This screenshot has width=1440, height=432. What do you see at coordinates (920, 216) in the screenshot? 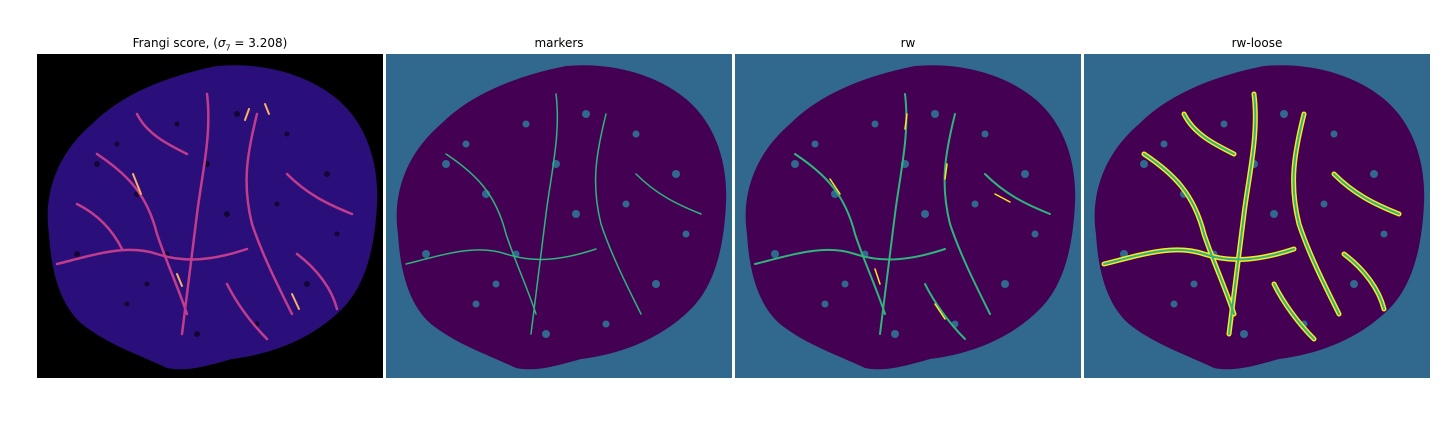
I see `rw-highlights` at bounding box center [920, 216].